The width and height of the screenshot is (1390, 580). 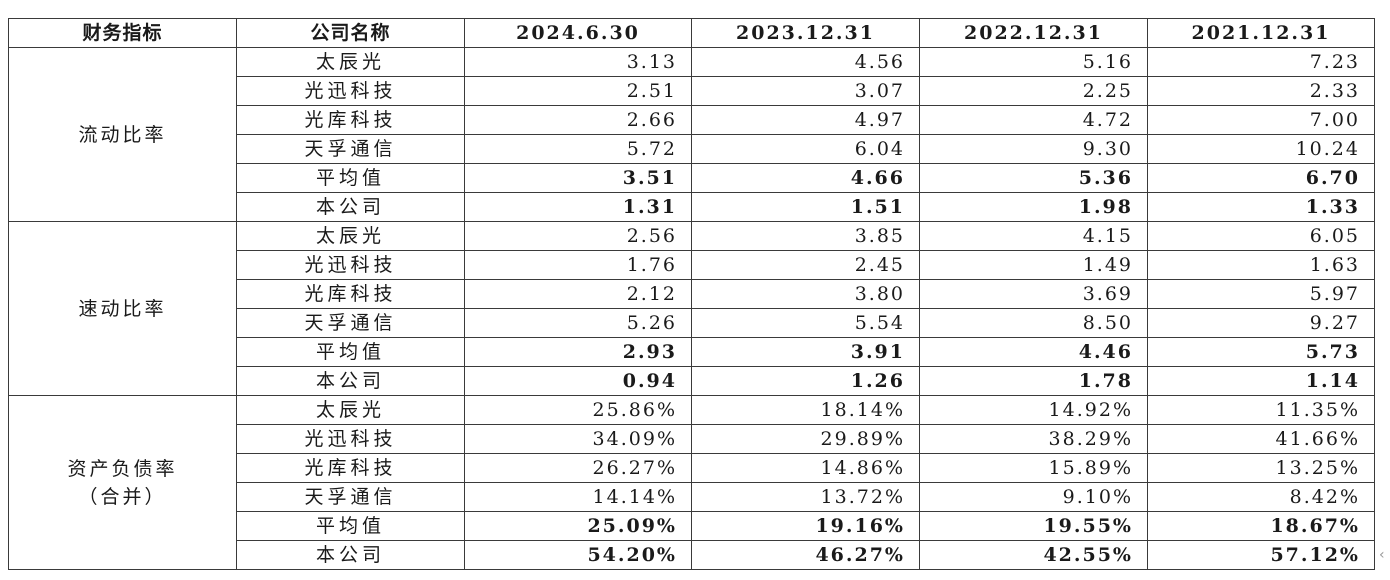 What do you see at coordinates (1033, 207) in the screenshot?
I see `value-cell: 1.98` at bounding box center [1033, 207].